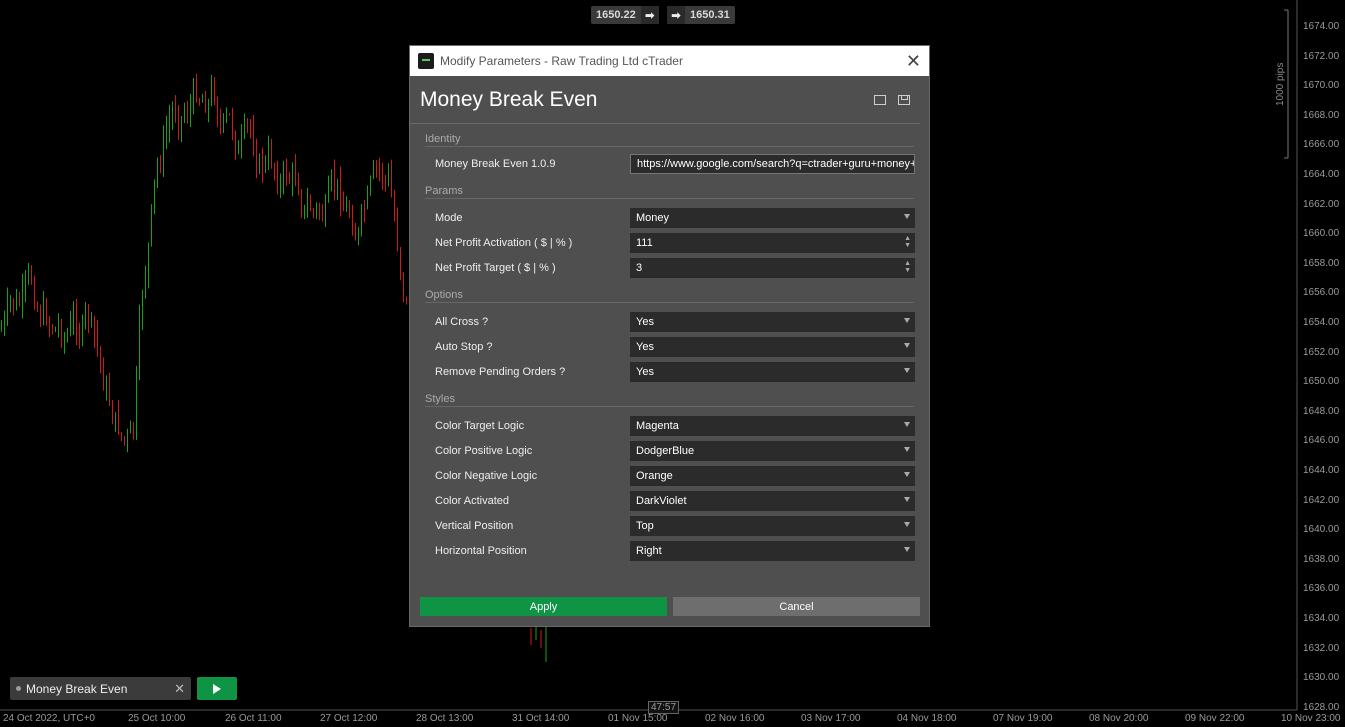  I want to click on param-label: Money Break Even 1.0.9, so click(495, 163).